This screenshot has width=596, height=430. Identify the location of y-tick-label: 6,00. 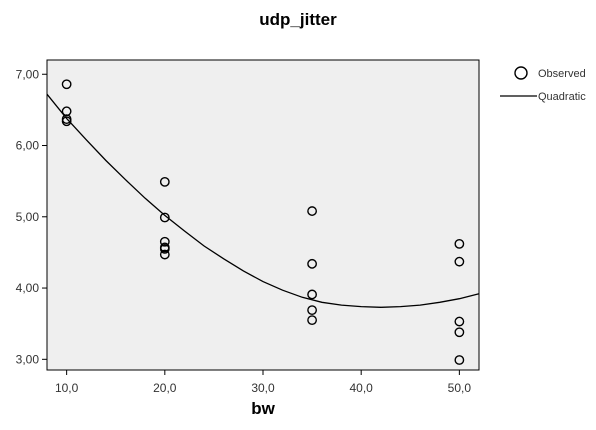
(28, 146).